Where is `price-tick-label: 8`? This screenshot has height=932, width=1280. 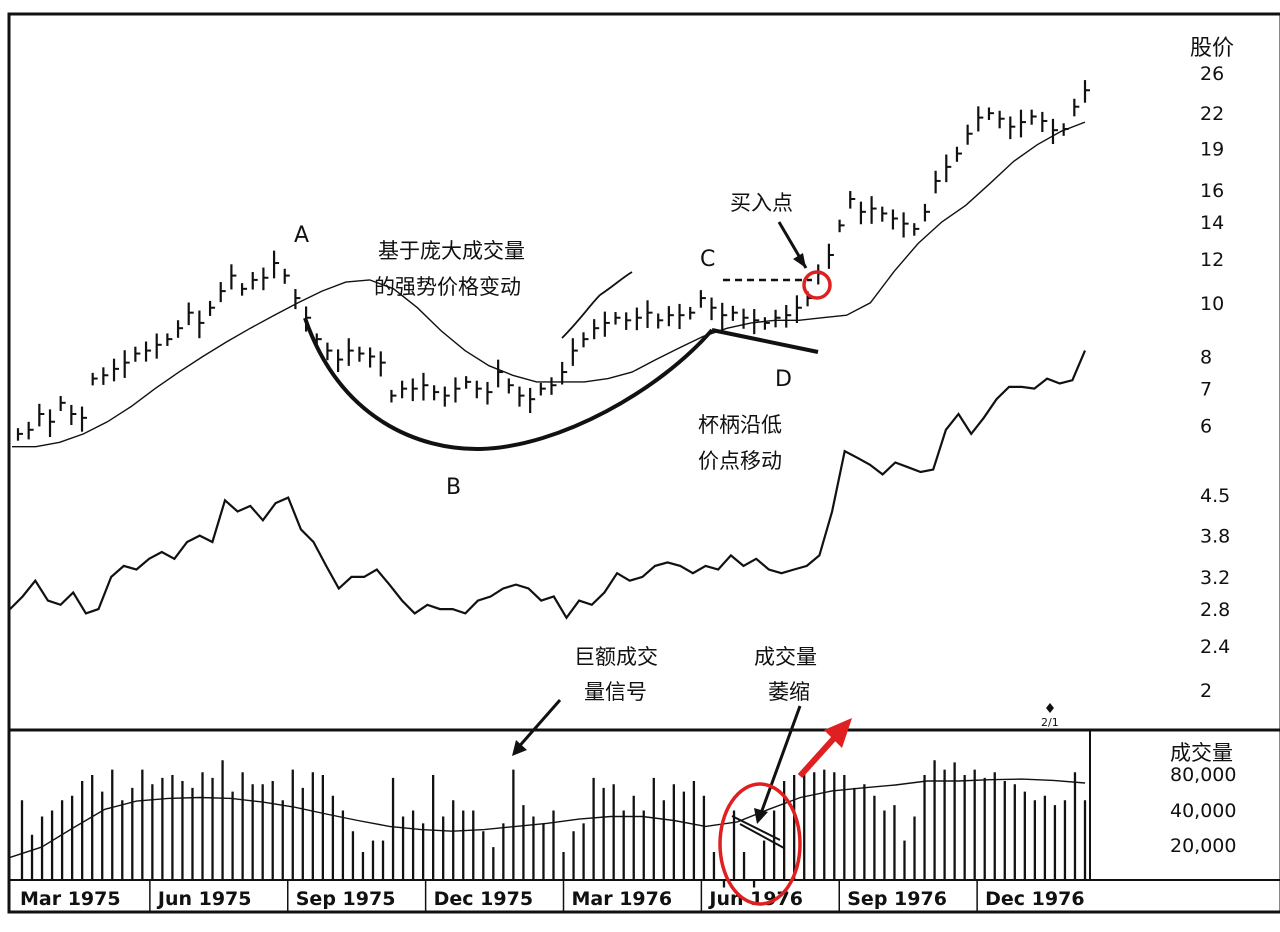 price-tick-label: 8 is located at coordinates (1206, 358).